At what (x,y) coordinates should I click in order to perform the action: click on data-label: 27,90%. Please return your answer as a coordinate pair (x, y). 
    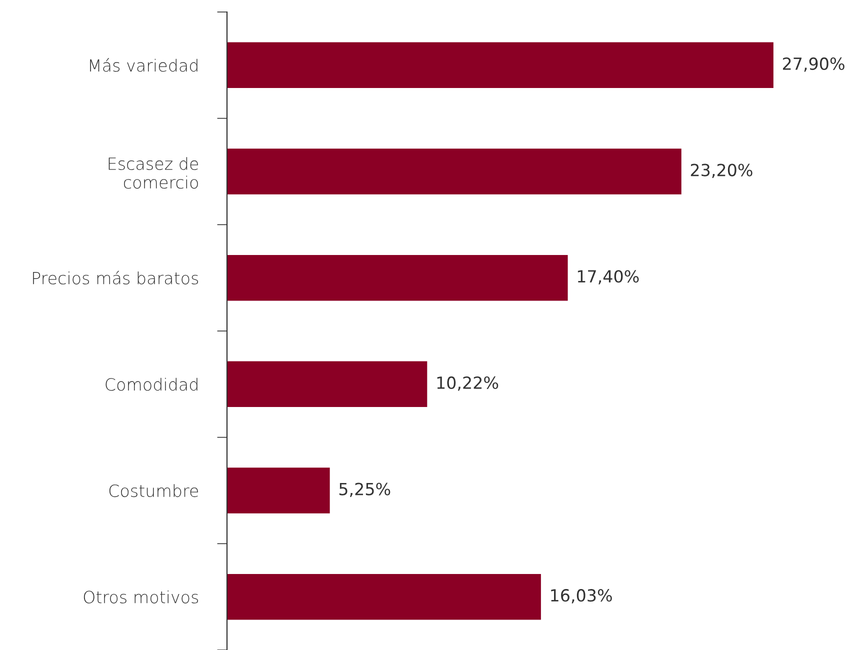
    Looking at the image, I should click on (813, 64).